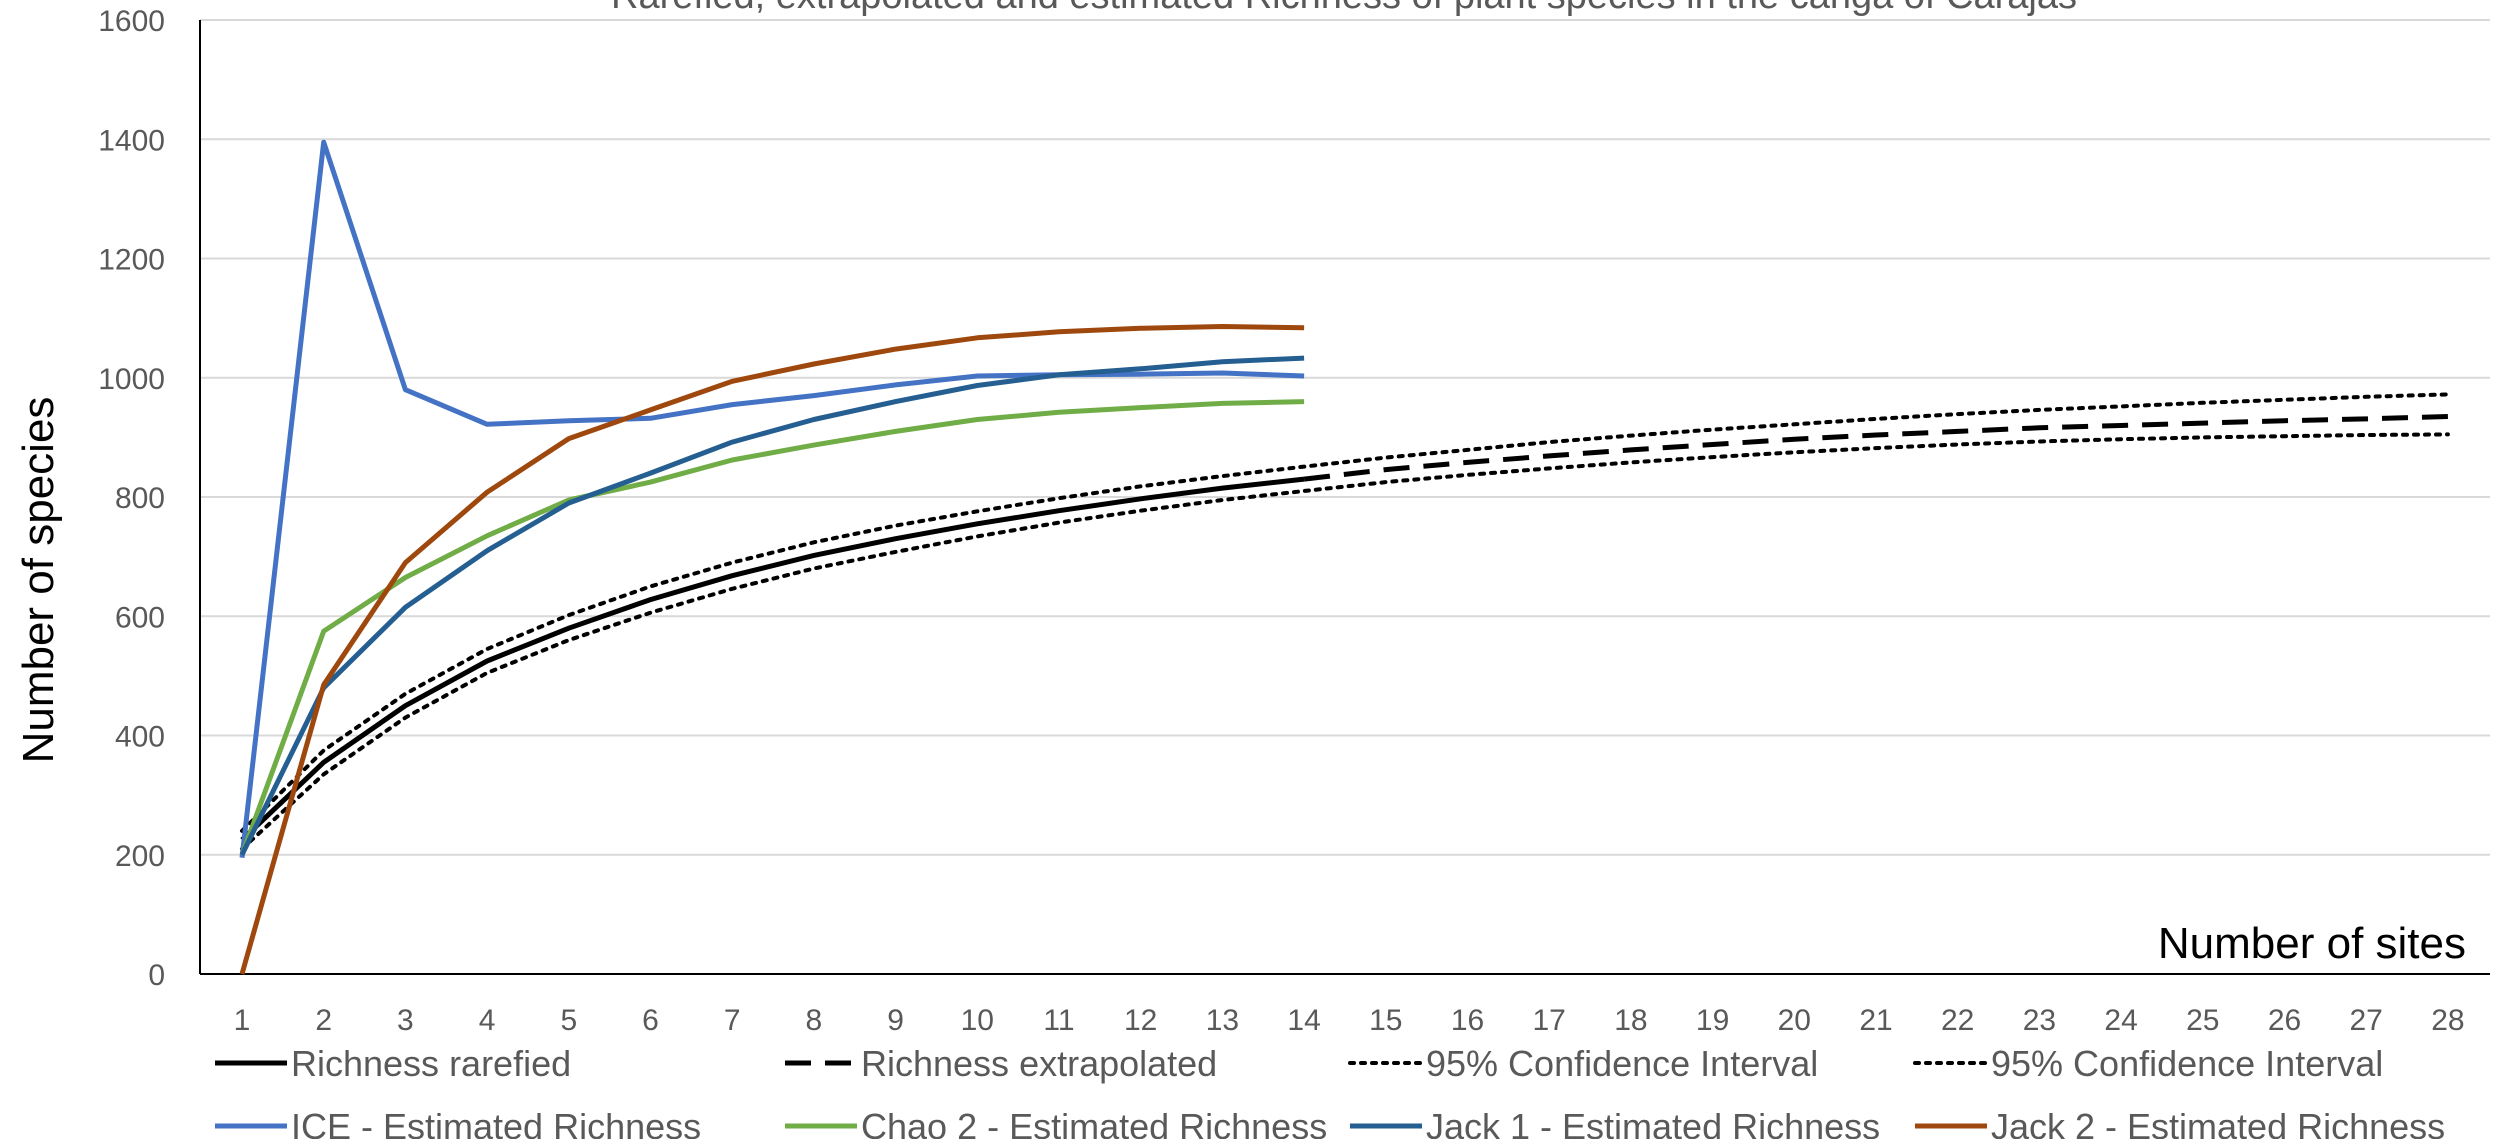  Describe the element at coordinates (140, 737) in the screenshot. I see `y-tick-label: 400` at that location.